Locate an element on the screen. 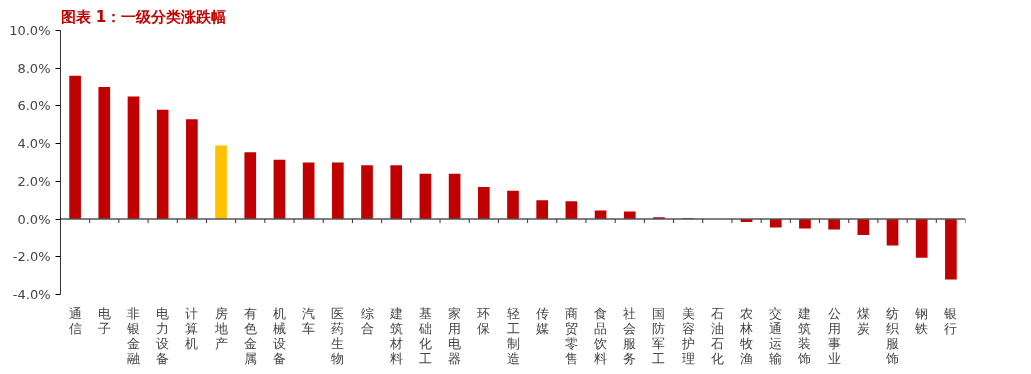 Image resolution: width=1031 pixels, height=374 pixels. x-tick-label: 有色金属 is located at coordinates (250, 335).